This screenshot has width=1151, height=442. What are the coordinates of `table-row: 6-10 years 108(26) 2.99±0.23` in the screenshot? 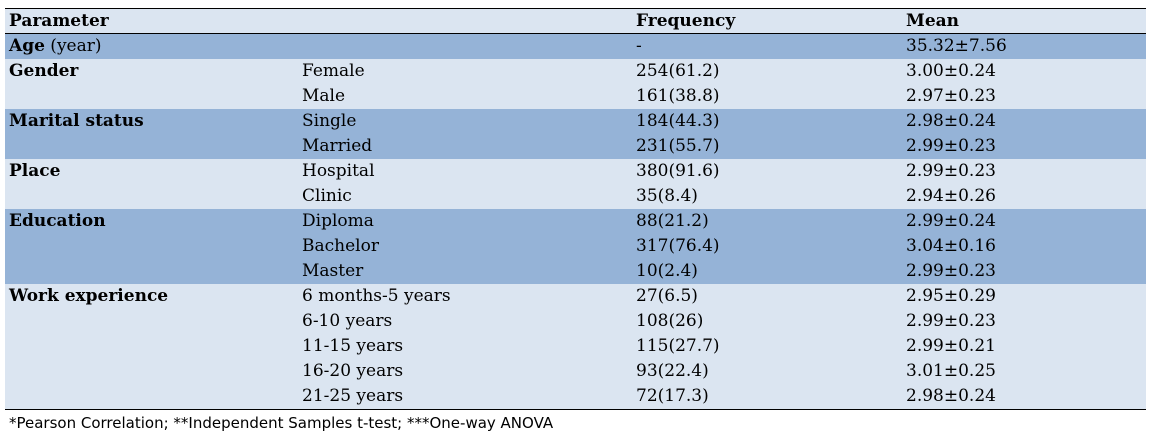 It's located at (575, 321).